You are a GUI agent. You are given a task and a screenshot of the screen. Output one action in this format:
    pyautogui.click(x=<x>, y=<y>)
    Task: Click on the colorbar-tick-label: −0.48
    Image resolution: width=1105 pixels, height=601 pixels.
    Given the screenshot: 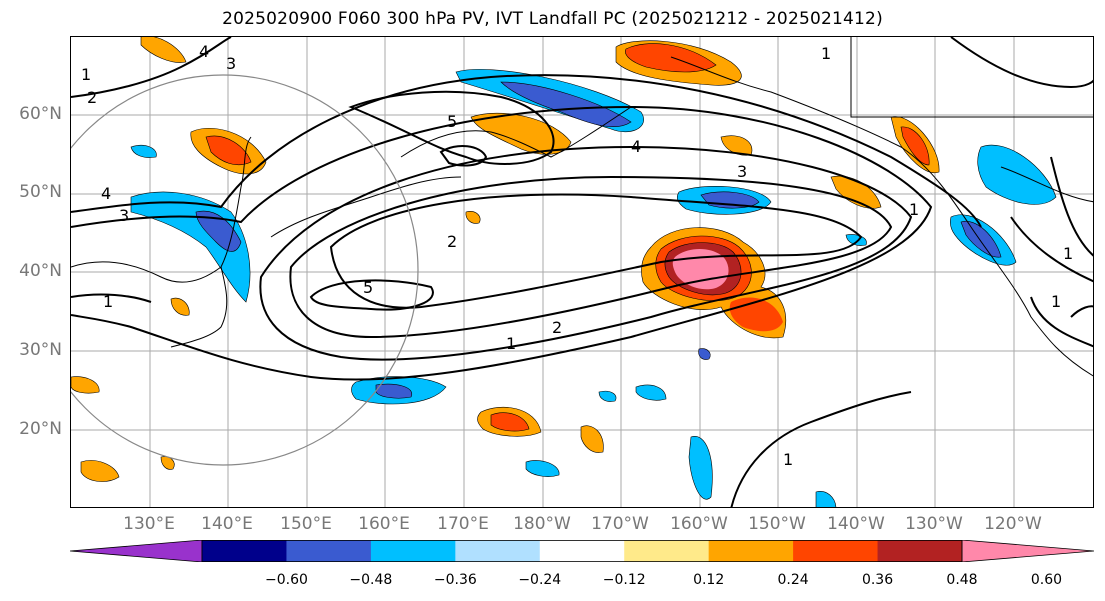 What is the action you would take?
    pyautogui.click(x=371, y=580)
    